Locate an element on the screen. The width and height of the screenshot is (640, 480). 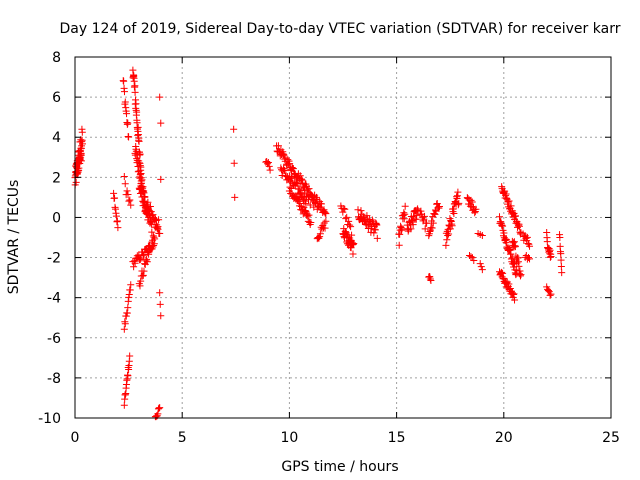
y-tick-label: 2 is located at coordinates (56, 178).